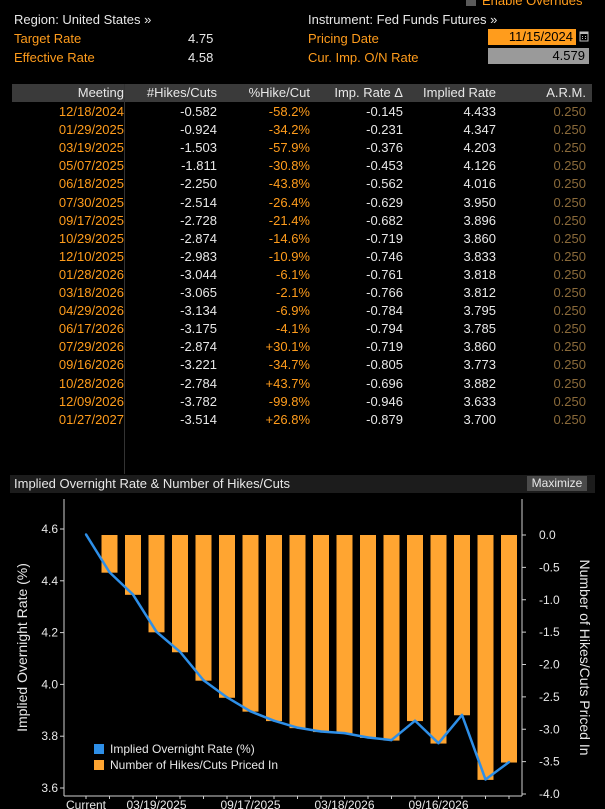  Describe the element at coordinates (49, 581) in the screenshot. I see `left-axis-tick-label: 4.4` at that location.